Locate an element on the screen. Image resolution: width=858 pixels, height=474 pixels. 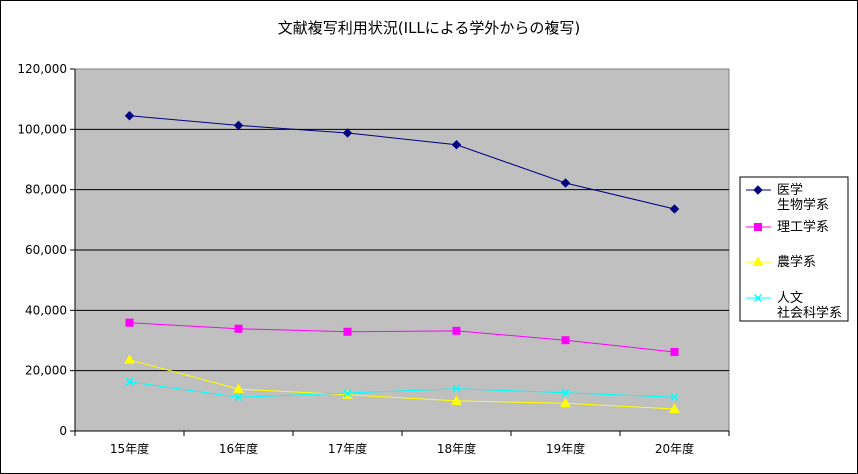
x-tick-label: 15年度 is located at coordinates (129, 448).